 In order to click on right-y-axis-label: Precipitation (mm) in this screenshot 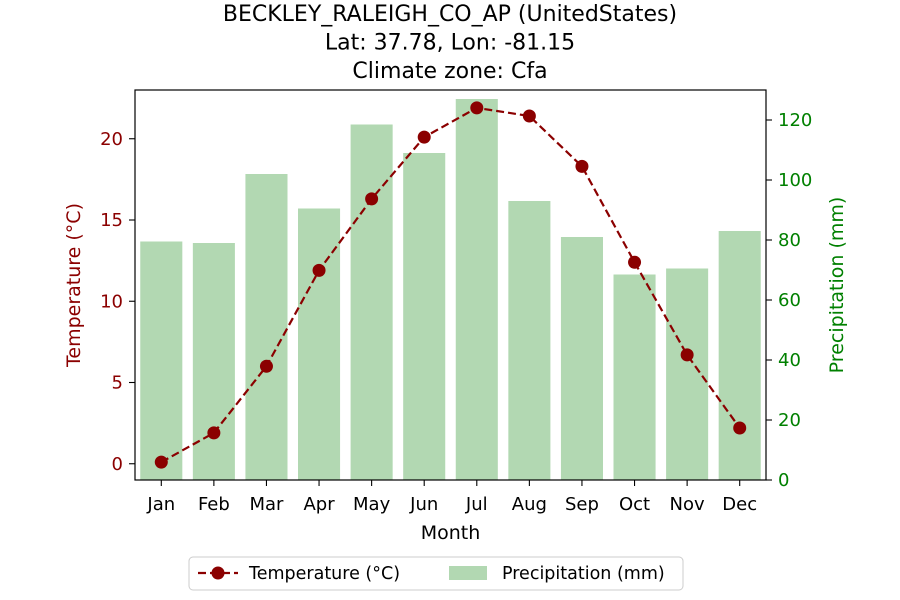, I will do `click(837, 285)`.